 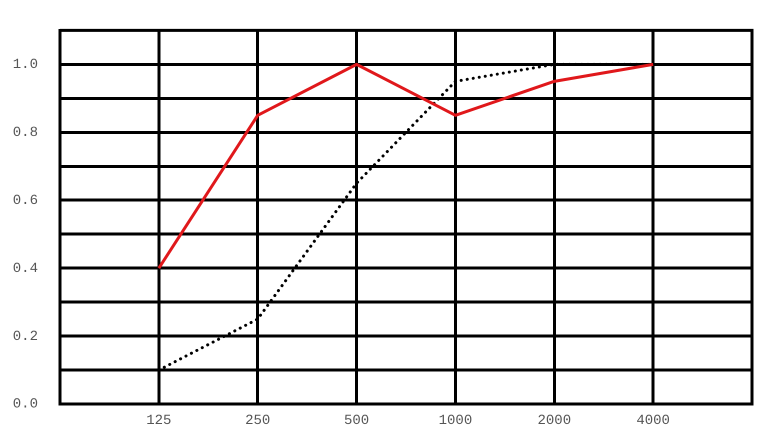 What do you see at coordinates (25, 65) in the screenshot?
I see `y-tick-label: 1.0` at bounding box center [25, 65].